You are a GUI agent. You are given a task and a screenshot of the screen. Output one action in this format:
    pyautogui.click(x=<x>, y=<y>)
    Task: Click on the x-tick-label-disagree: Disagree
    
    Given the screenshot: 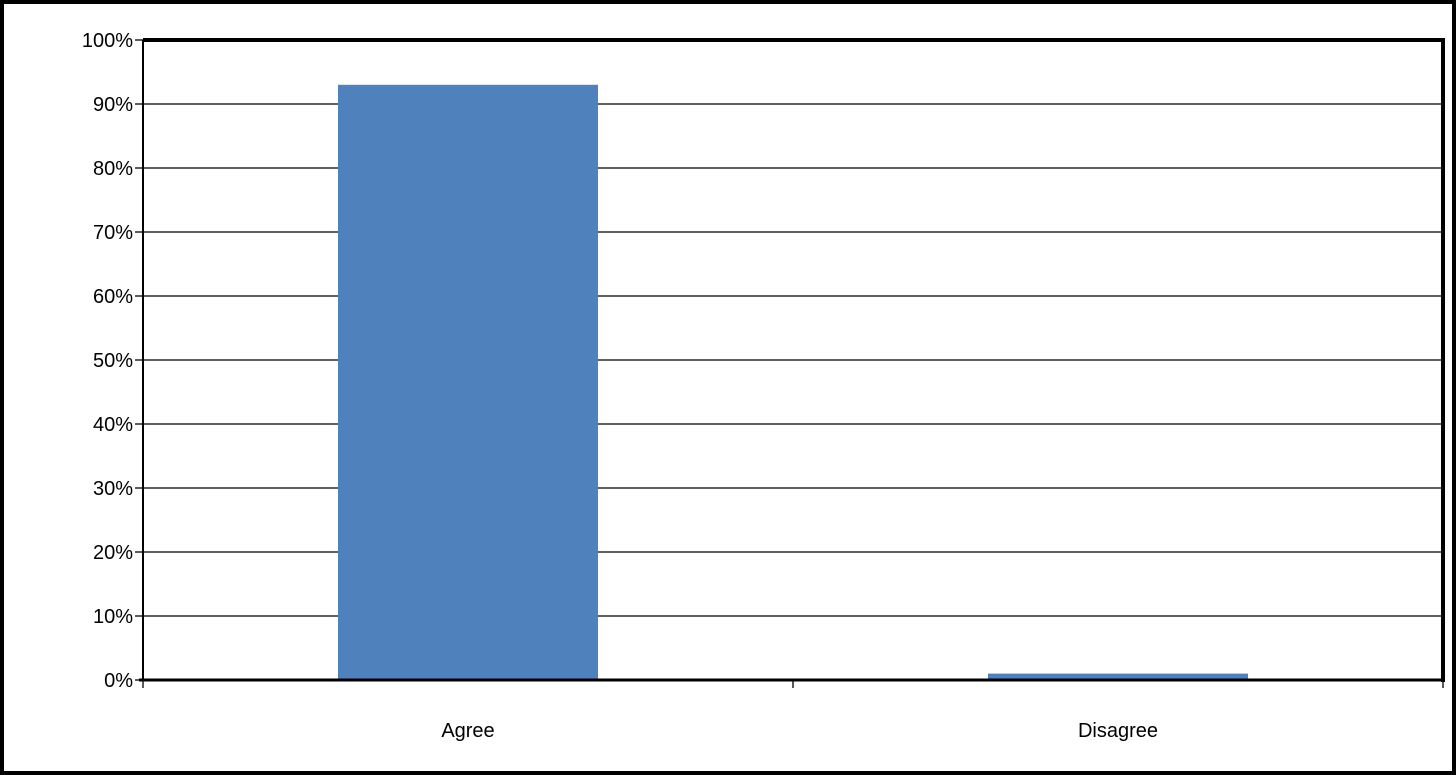 What is the action you would take?
    pyautogui.click(x=1118, y=731)
    